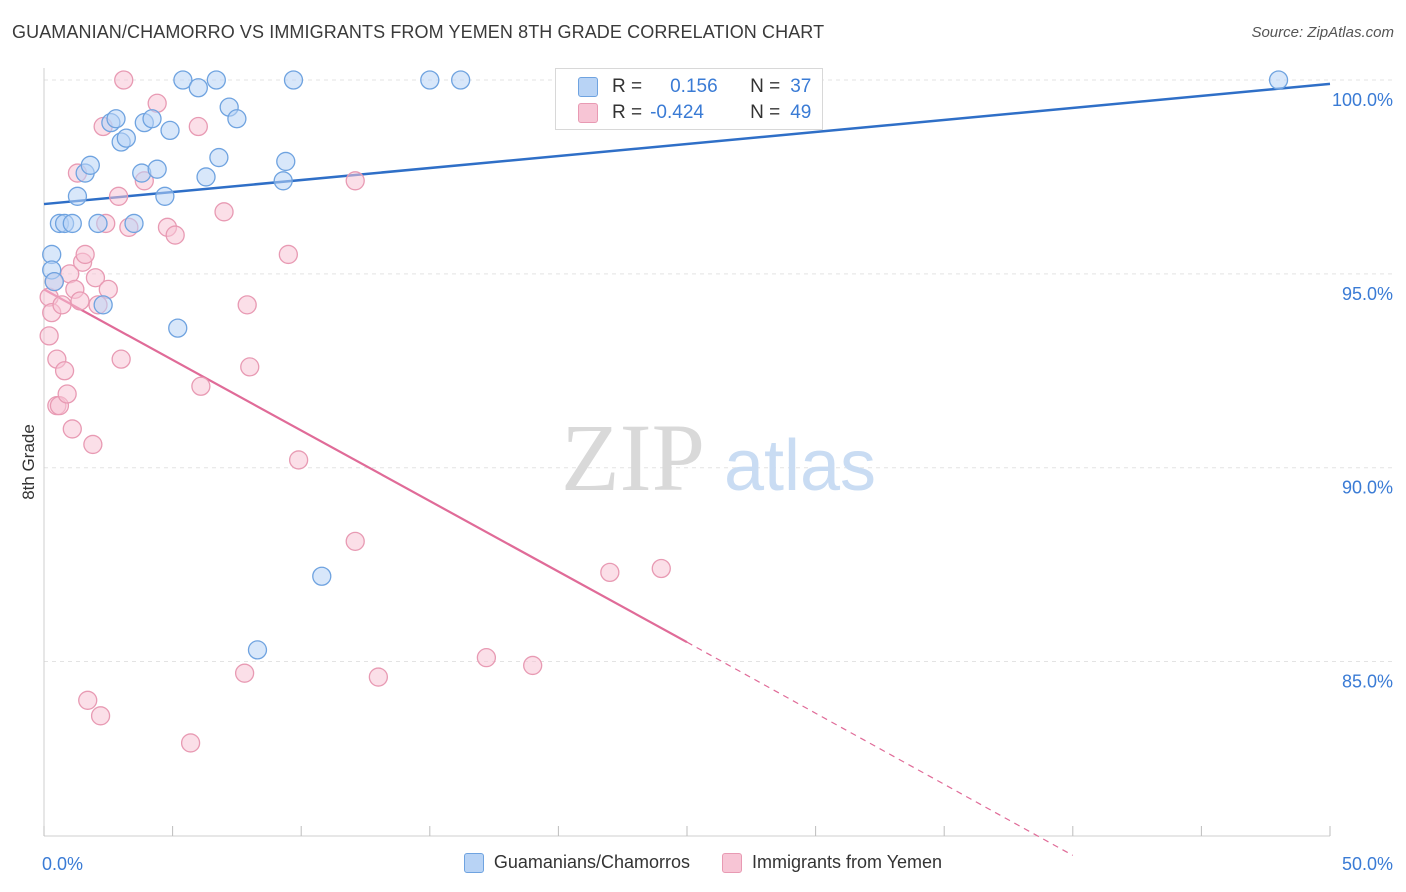 Image resolution: width=1406 pixels, height=892 pixels. Describe the element at coordinates (1322, 32) in the screenshot. I see `source-label: Source: ZipAtlas.com` at that location.